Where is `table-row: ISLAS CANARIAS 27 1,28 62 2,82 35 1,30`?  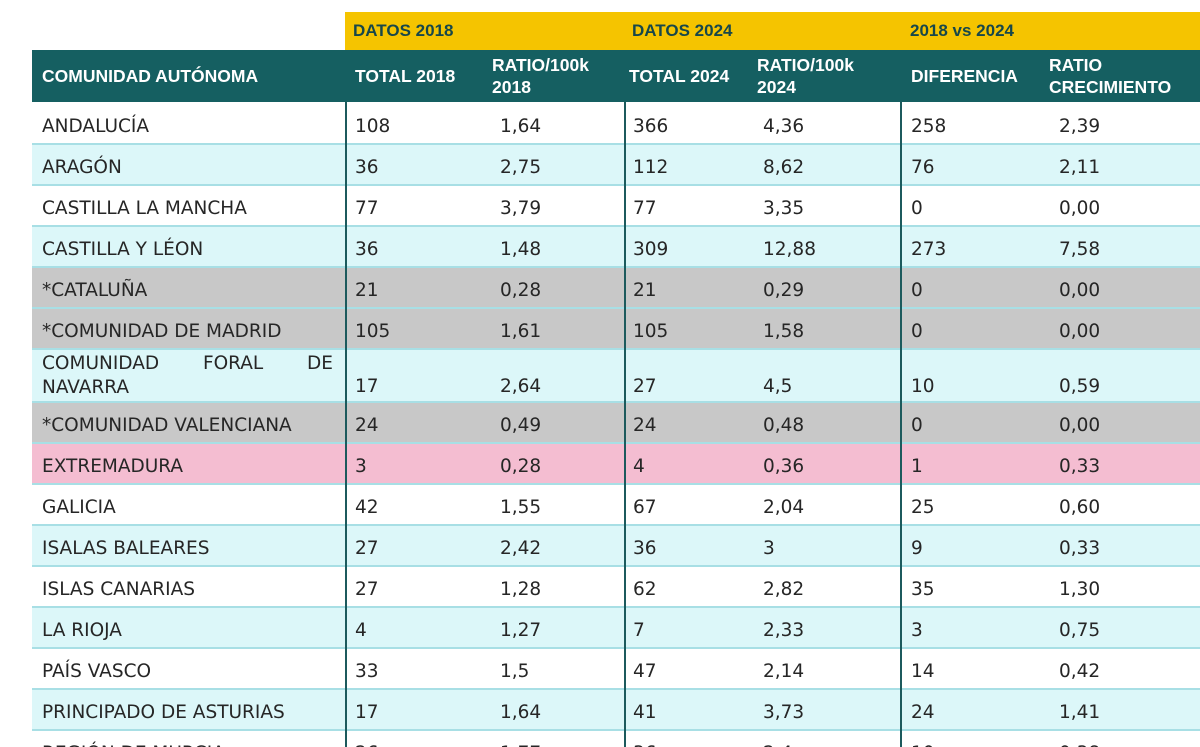
table-row: ISLAS CANARIAS 27 1,28 62 2,82 35 1,30 is located at coordinates (616, 587).